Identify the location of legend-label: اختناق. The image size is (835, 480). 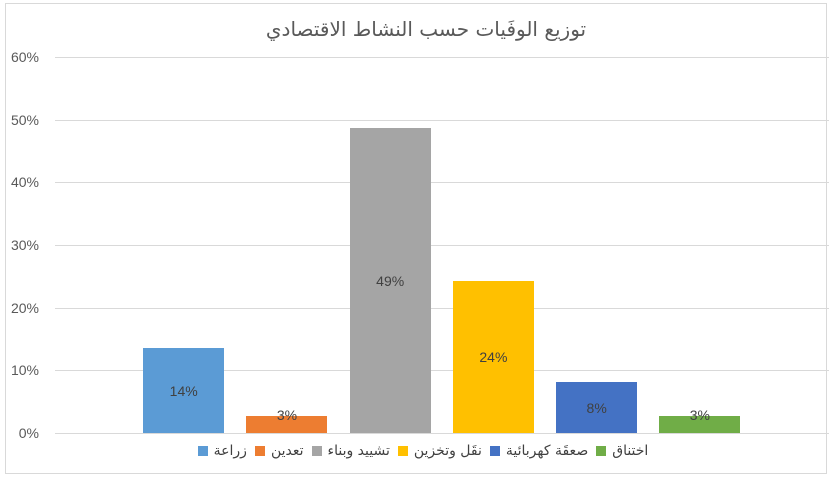
(630, 451).